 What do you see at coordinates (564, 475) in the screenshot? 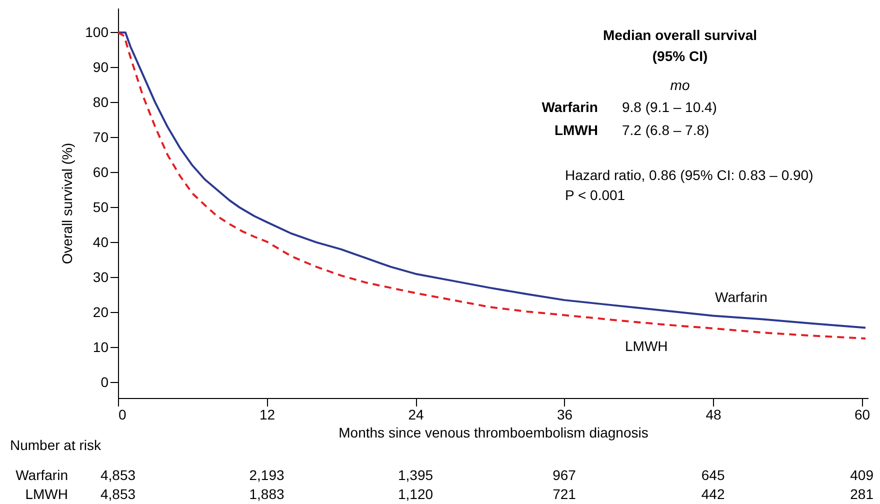
I see `text: 967` at bounding box center [564, 475].